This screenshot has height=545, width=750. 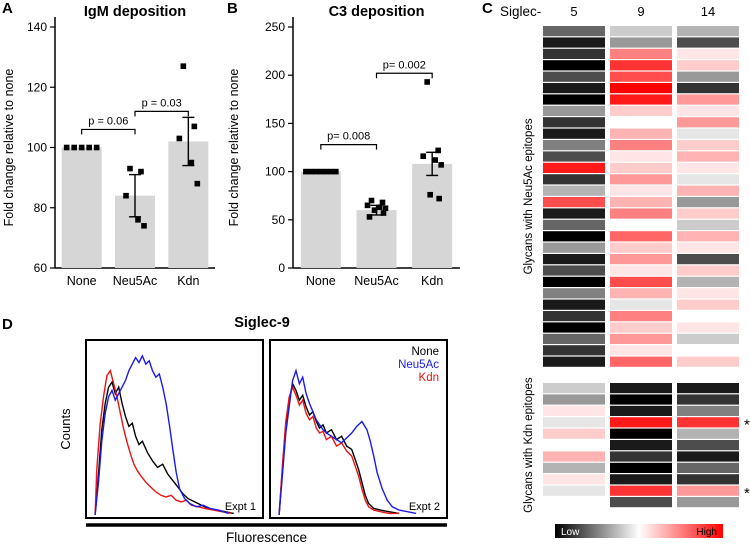 I want to click on svg-text: Expt 1, so click(x=240, y=507).